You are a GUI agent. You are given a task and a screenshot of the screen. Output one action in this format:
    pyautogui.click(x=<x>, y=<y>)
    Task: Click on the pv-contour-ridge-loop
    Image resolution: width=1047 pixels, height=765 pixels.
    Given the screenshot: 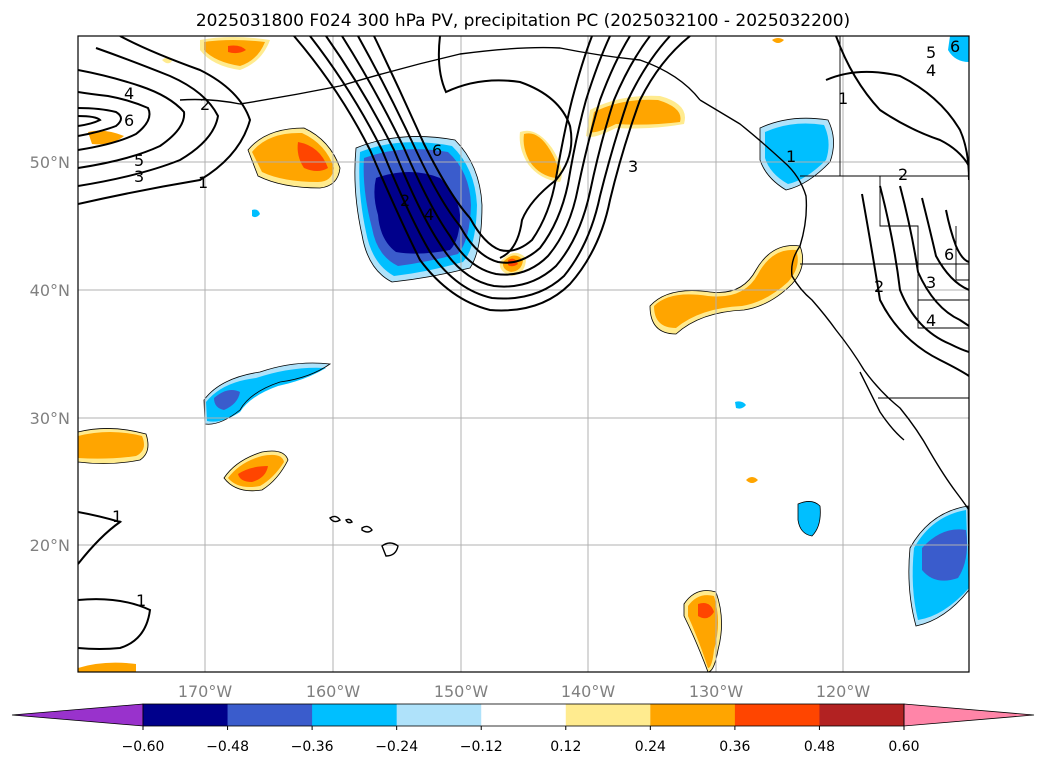 What is the action you would take?
    pyautogui.click(x=505, y=147)
    